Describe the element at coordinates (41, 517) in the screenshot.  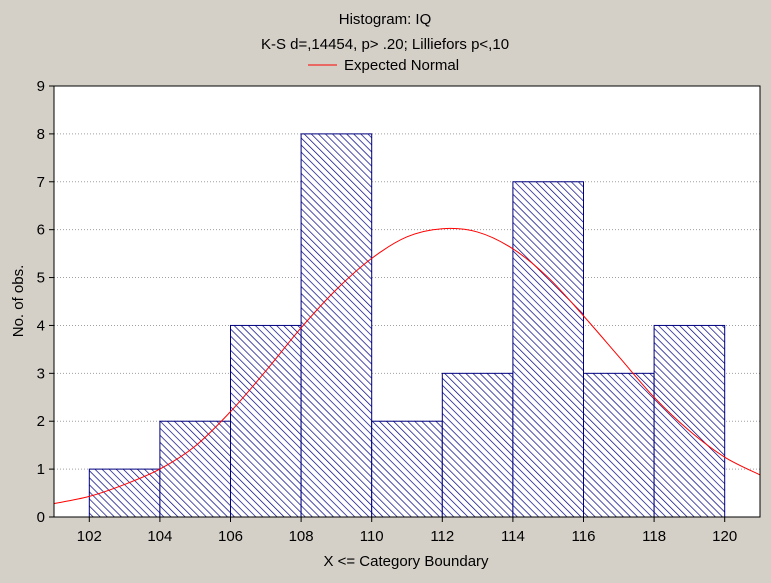
I see `y-tick-label: 0` at that location.